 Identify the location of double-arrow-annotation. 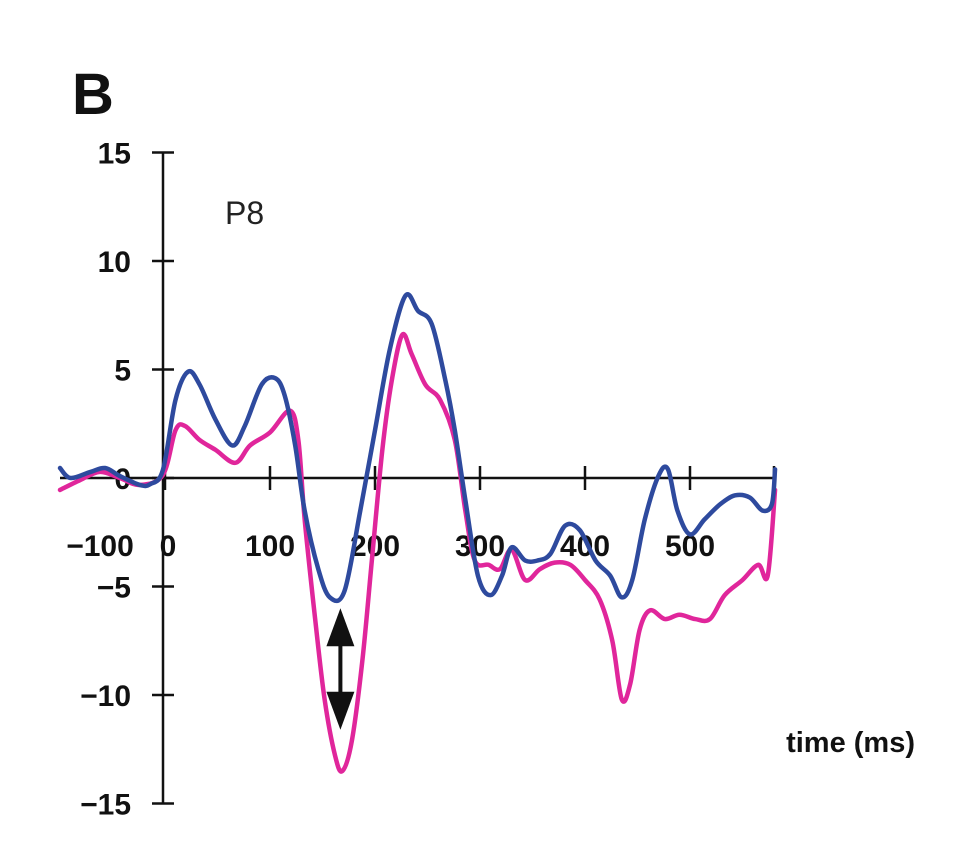
(340, 669).